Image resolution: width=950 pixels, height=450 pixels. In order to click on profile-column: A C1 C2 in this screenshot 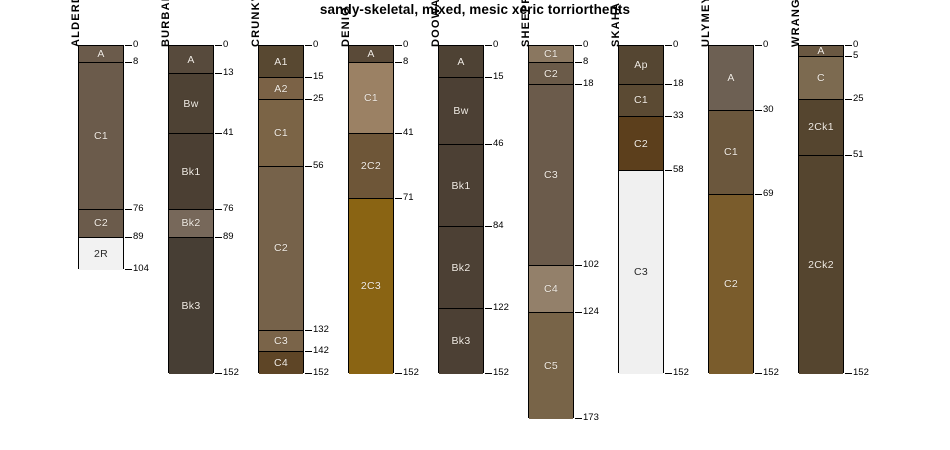, I will do `click(731, 209)`.